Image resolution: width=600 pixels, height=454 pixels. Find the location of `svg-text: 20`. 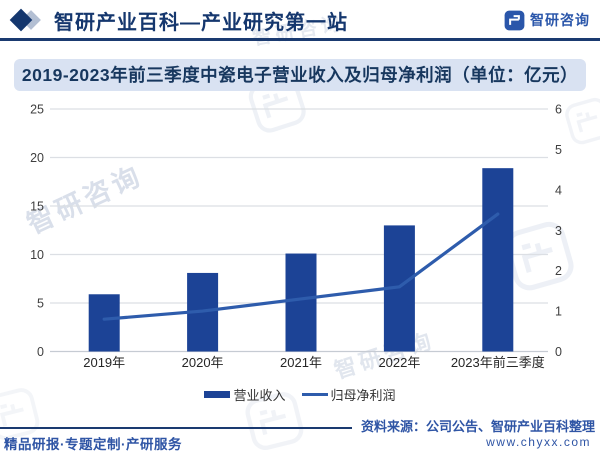

svg-text: 20 is located at coordinates (37, 158).